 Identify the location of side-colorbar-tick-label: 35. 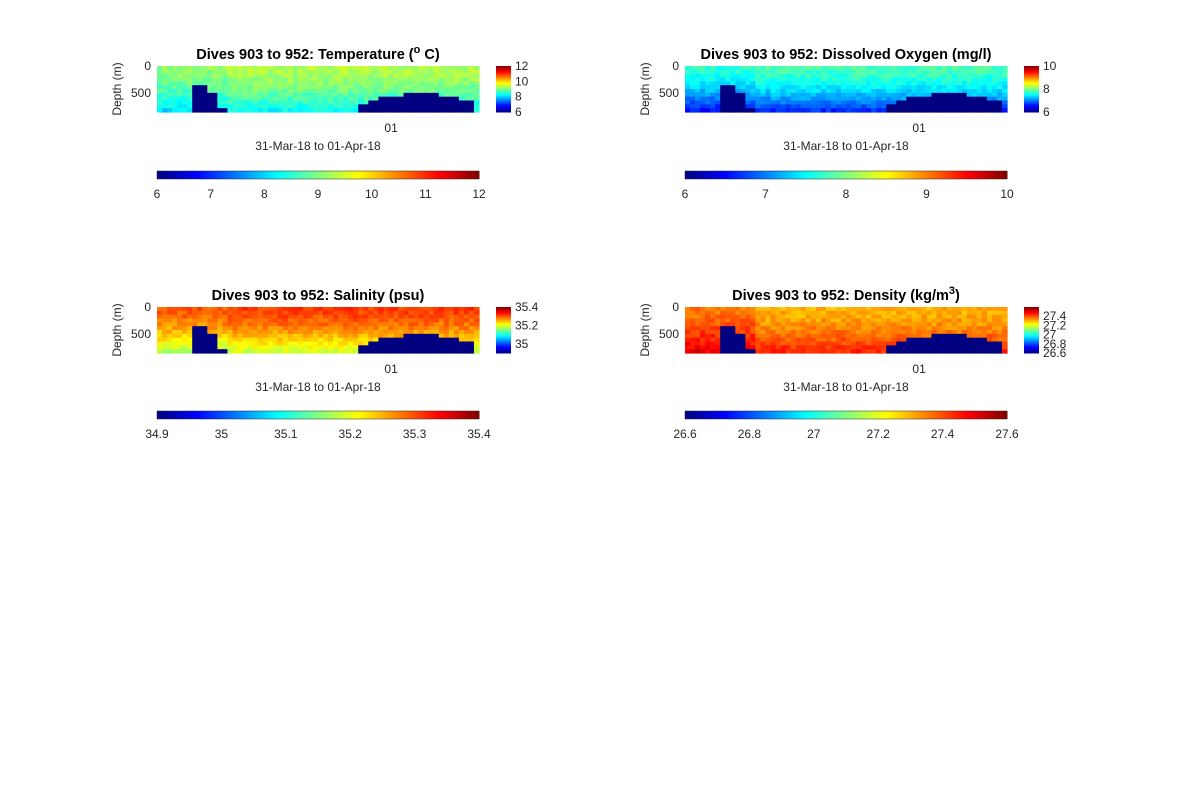
(522, 344).